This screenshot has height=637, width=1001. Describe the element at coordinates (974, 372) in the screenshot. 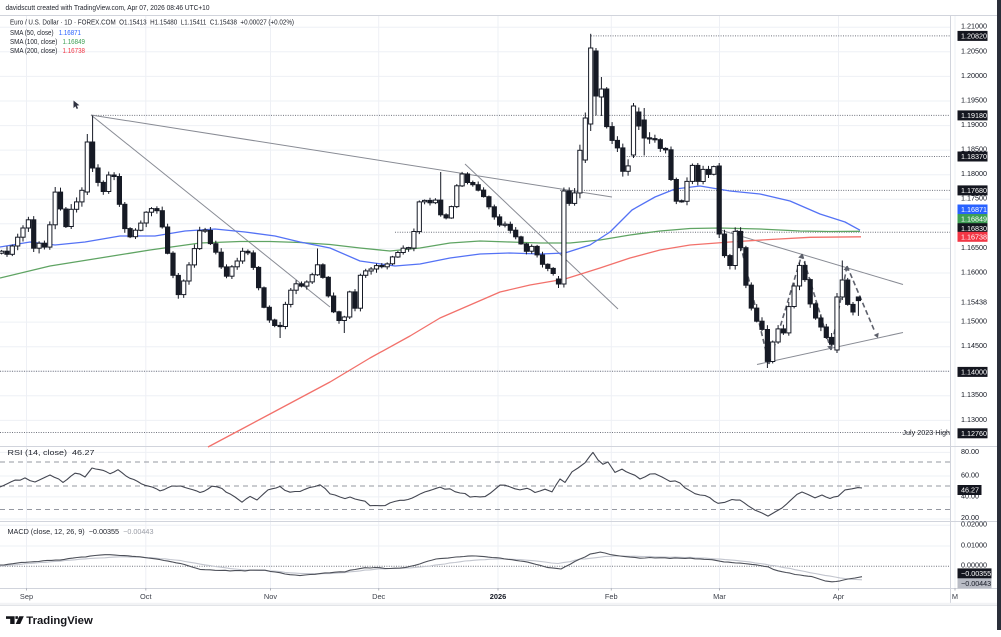

I see `svg-text: 1.14000` at that location.